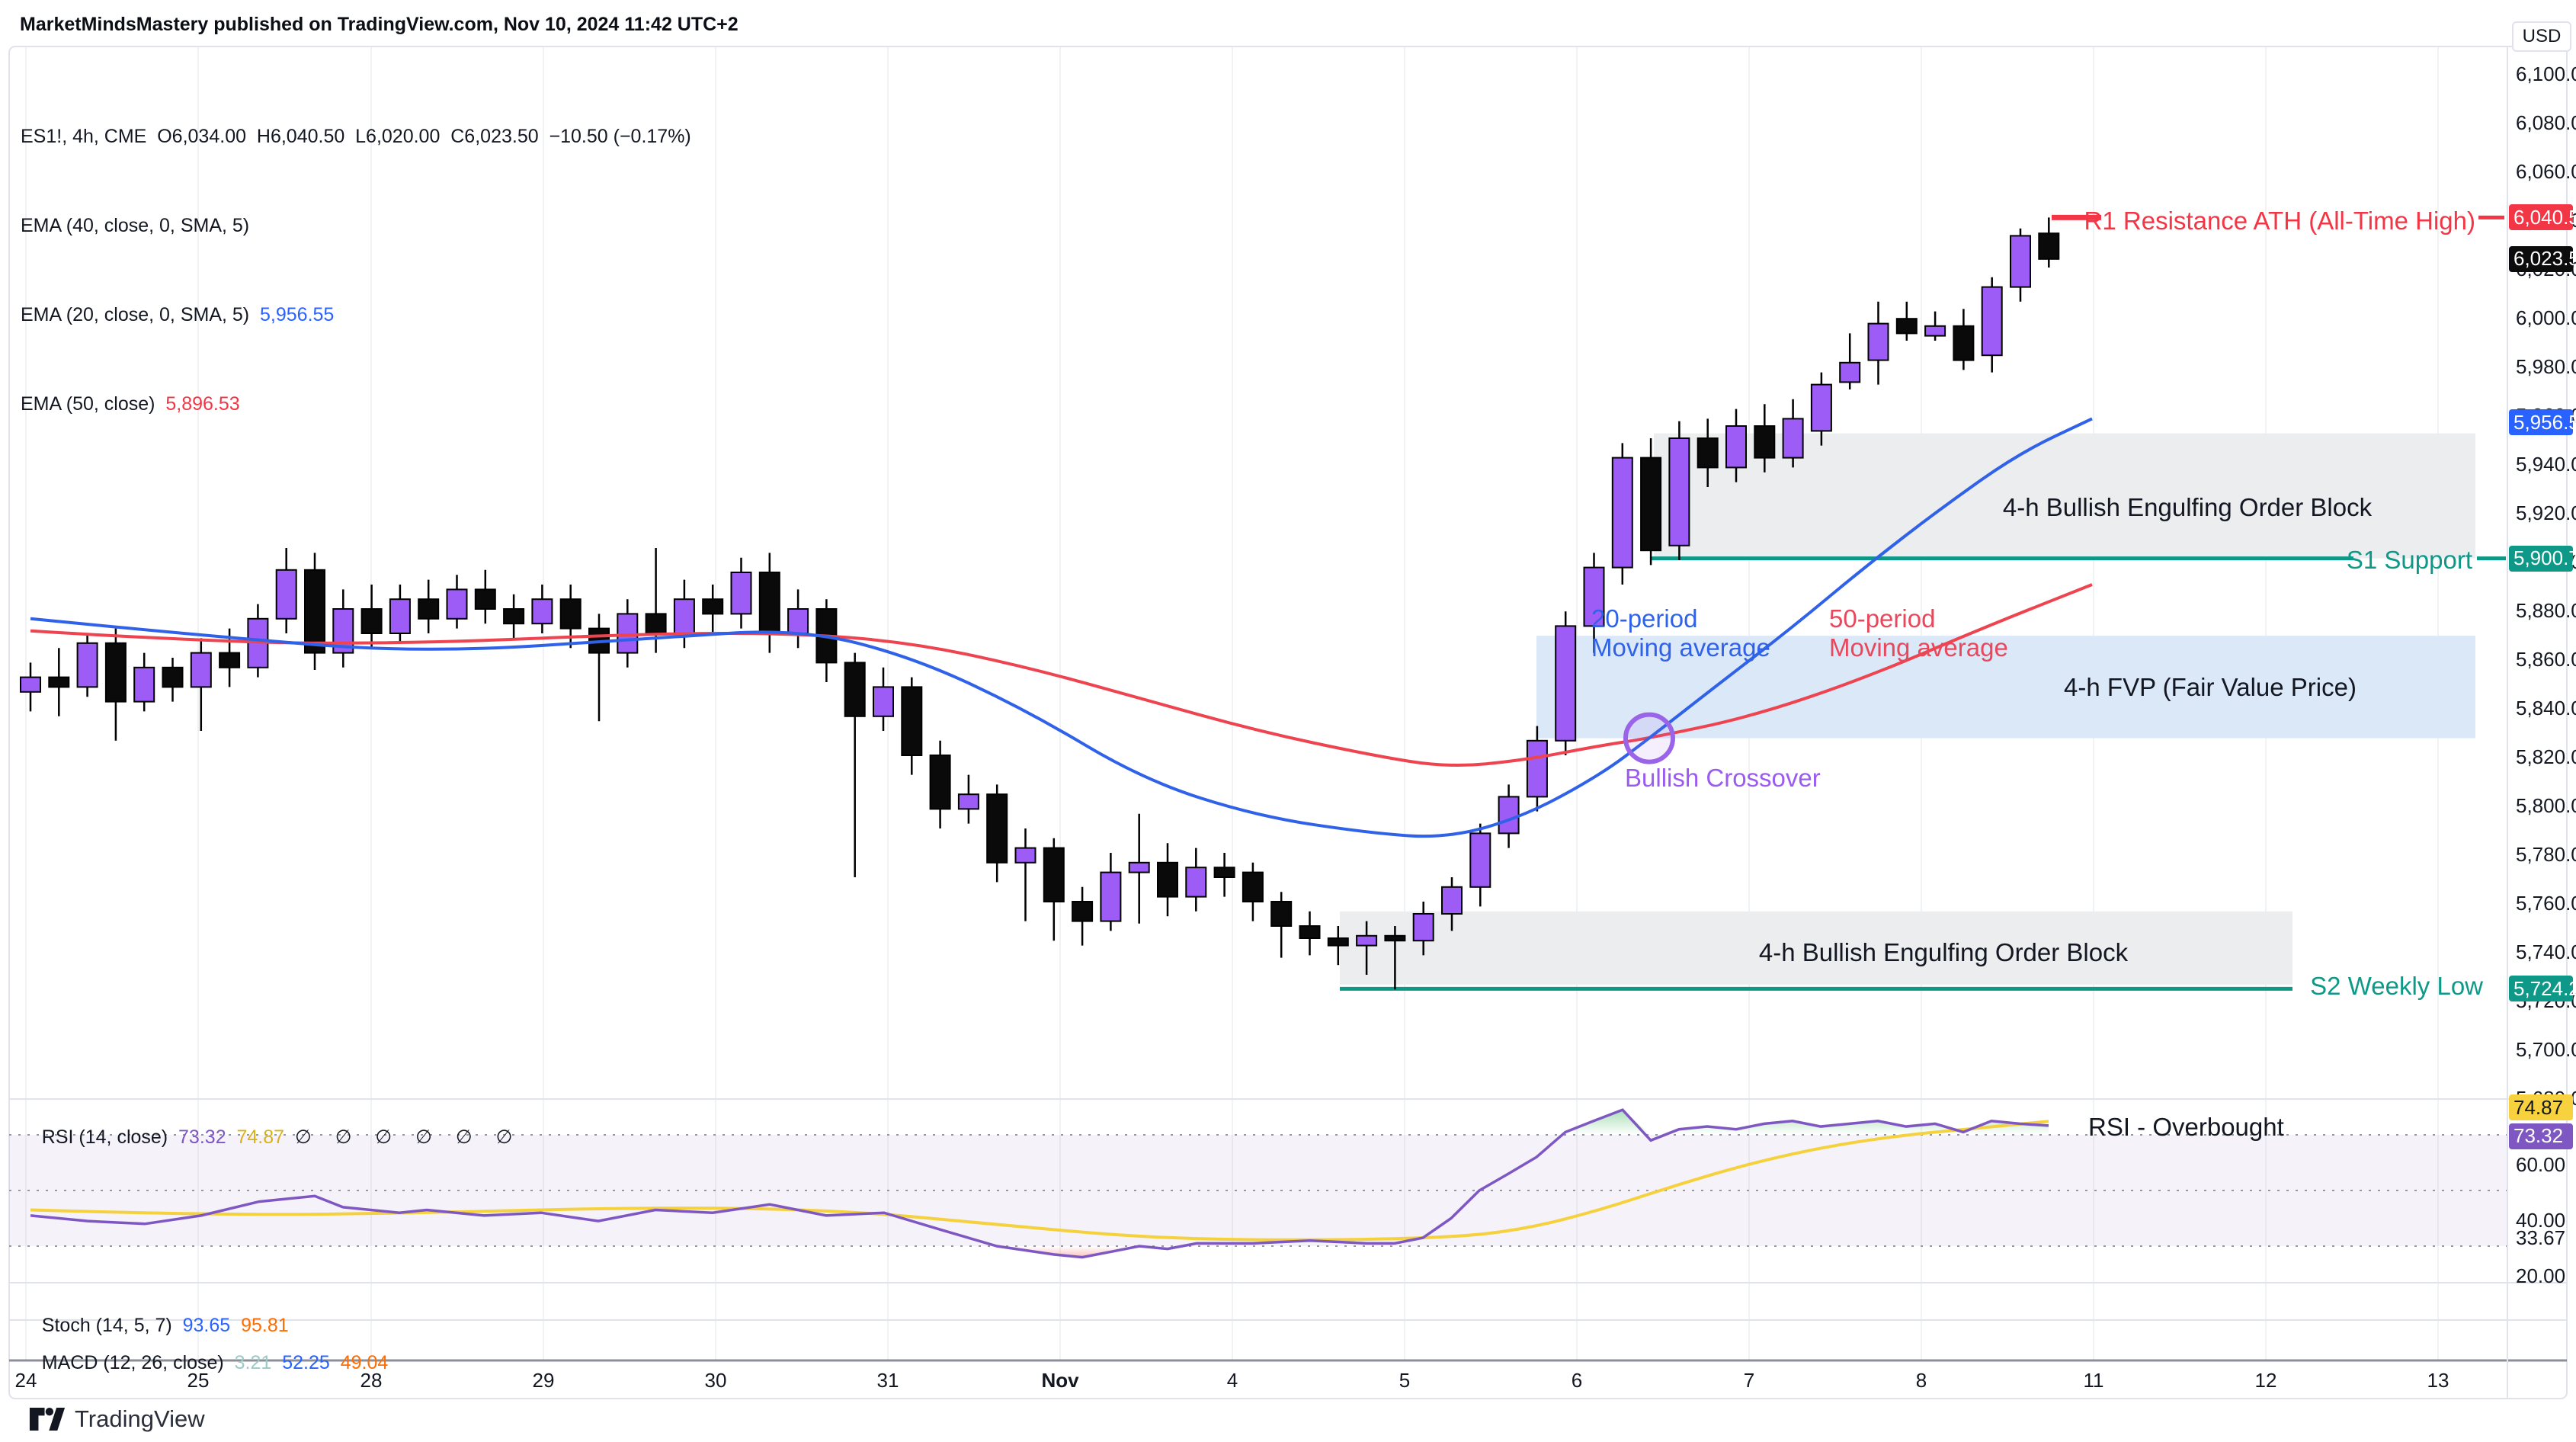 The image size is (2576, 1442). I want to click on price-tick: 5,800.00, so click(2546, 805).